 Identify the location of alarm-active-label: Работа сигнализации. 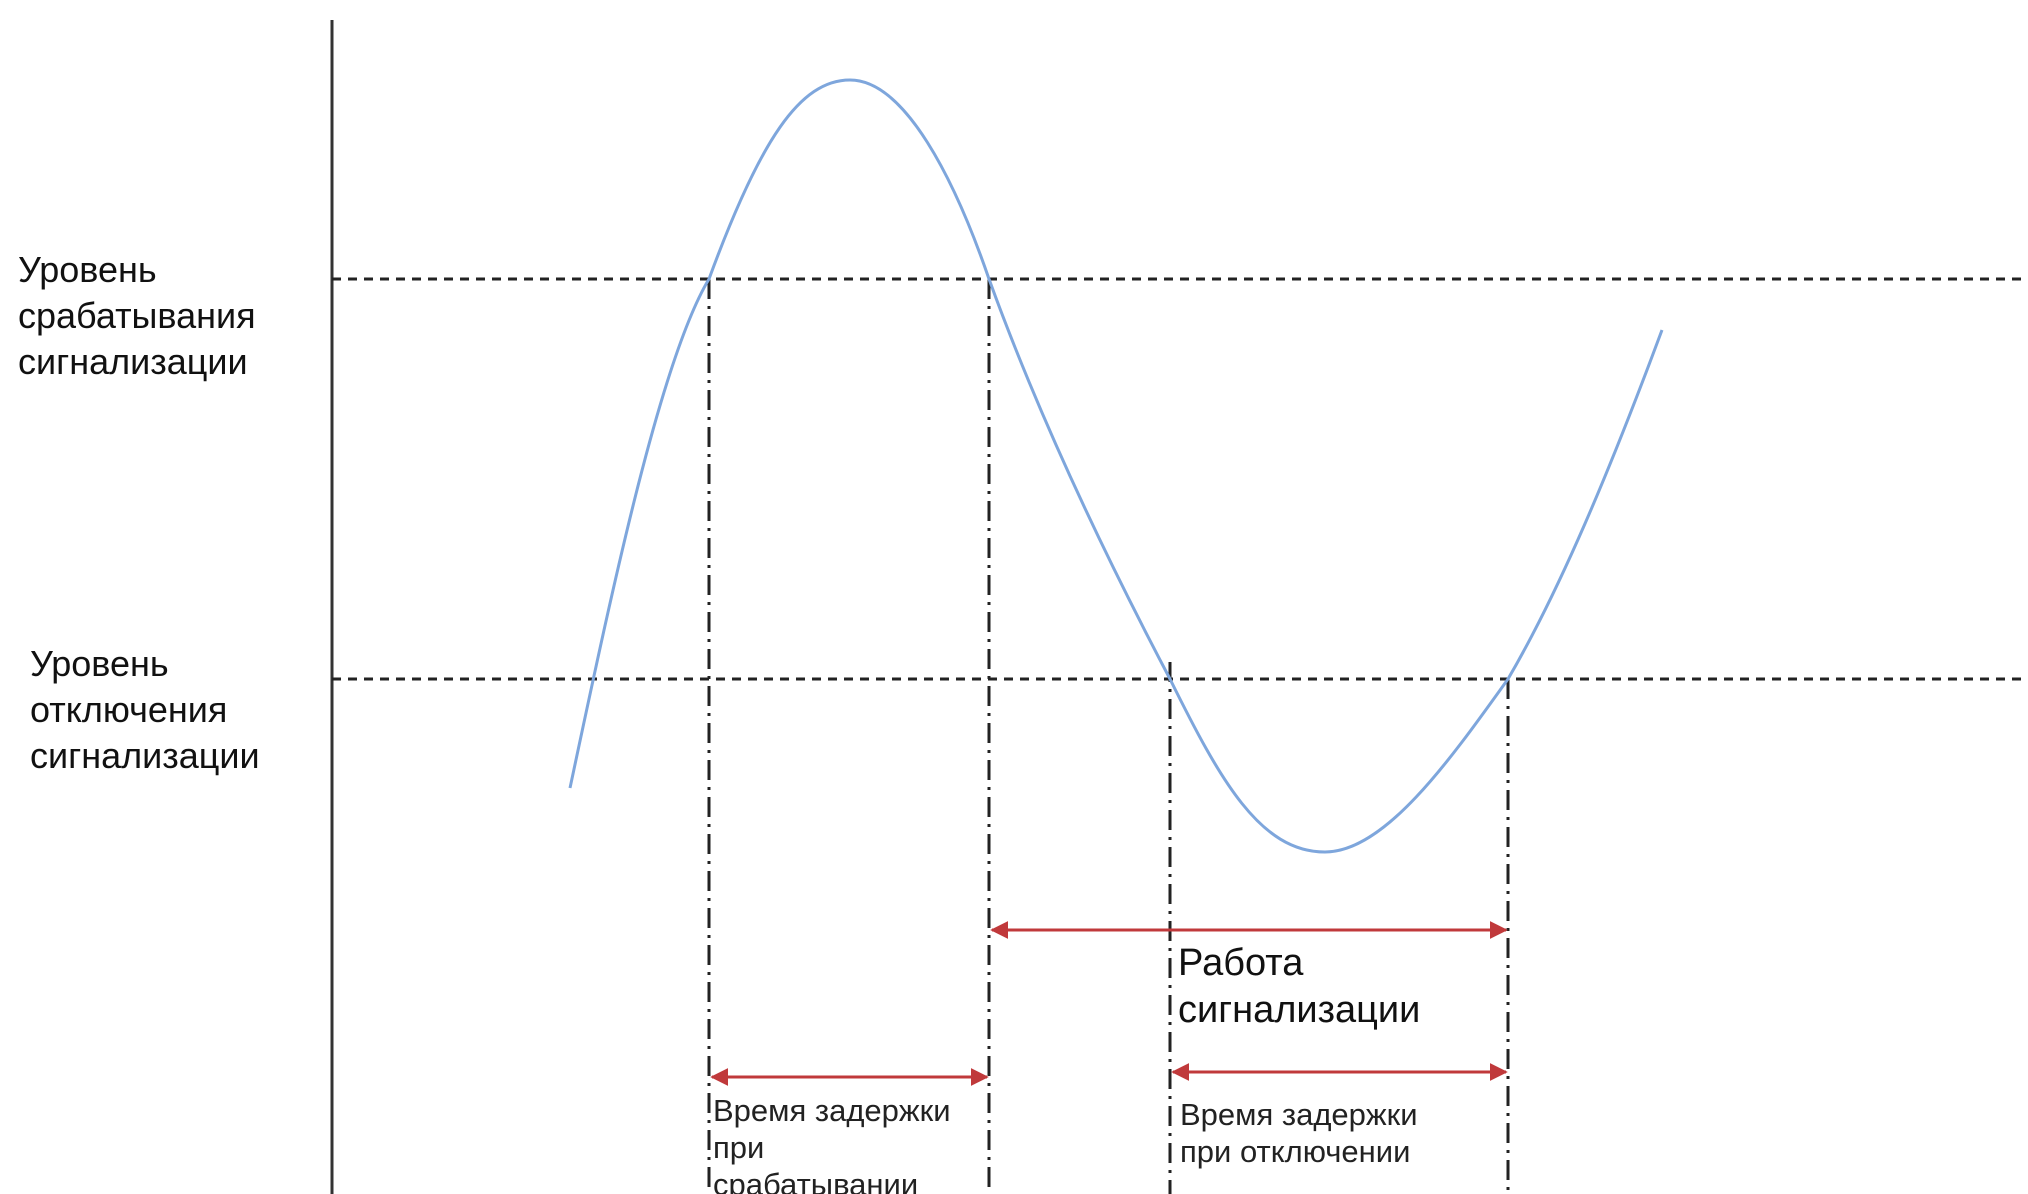
(1299, 986).